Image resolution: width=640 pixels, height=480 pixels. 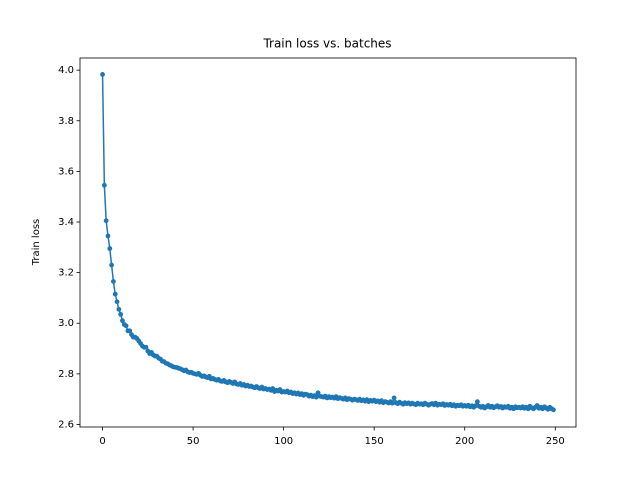 I want to click on y-axis-label: Train loss, so click(x=36, y=243).